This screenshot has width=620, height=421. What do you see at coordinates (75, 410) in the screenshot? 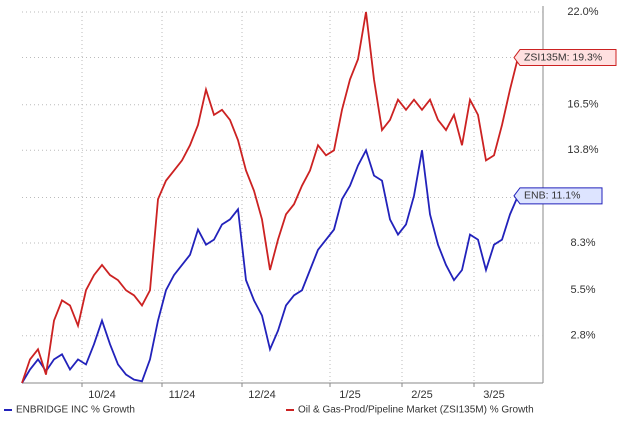
I see `legend-label: ENBRIDGE INC % Growth` at bounding box center [75, 410].